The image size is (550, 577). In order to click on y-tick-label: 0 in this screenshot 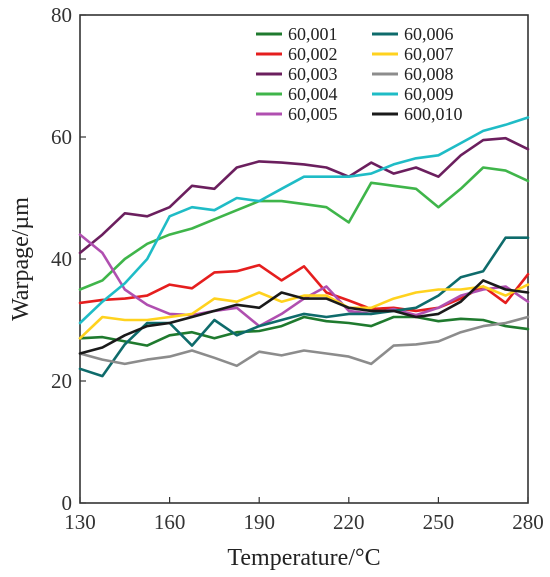, I will do `click(67, 503)`.